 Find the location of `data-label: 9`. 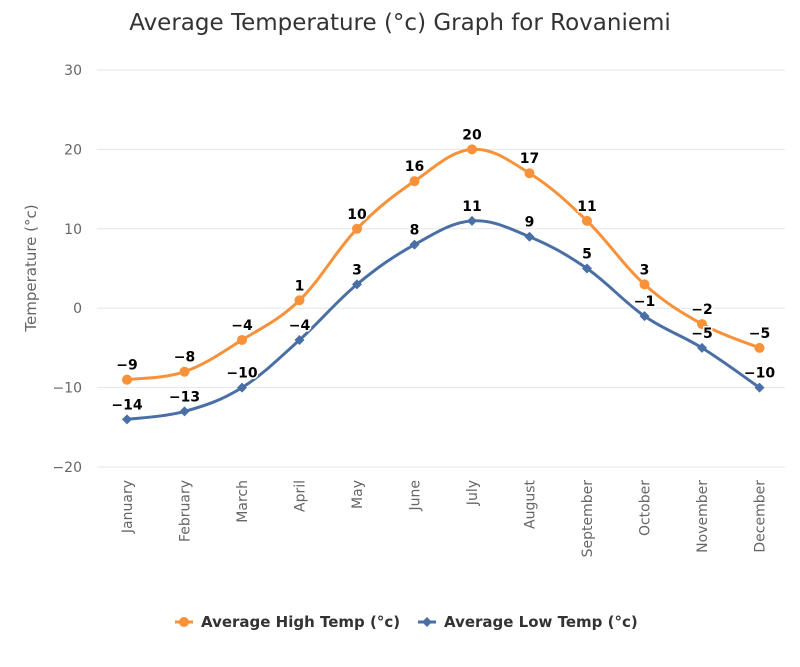

data-label: 9 is located at coordinates (530, 223).